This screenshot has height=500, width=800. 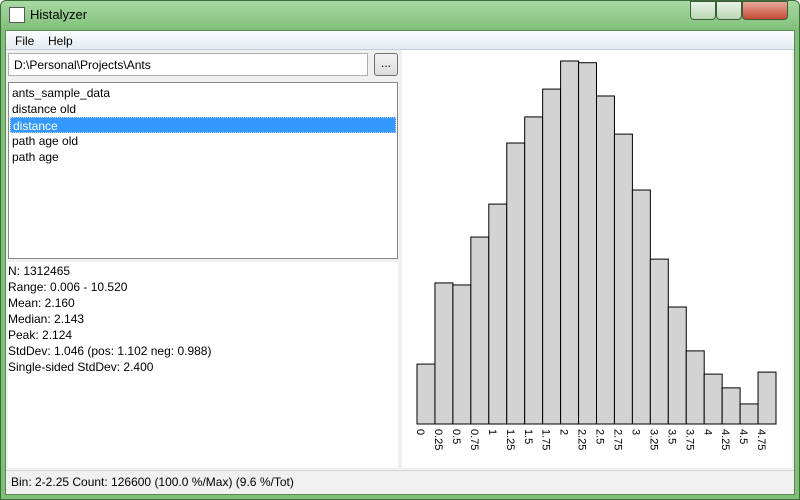 What do you see at coordinates (653, 439) in the screenshot?
I see `x-tick-label: 3.25` at bounding box center [653, 439].